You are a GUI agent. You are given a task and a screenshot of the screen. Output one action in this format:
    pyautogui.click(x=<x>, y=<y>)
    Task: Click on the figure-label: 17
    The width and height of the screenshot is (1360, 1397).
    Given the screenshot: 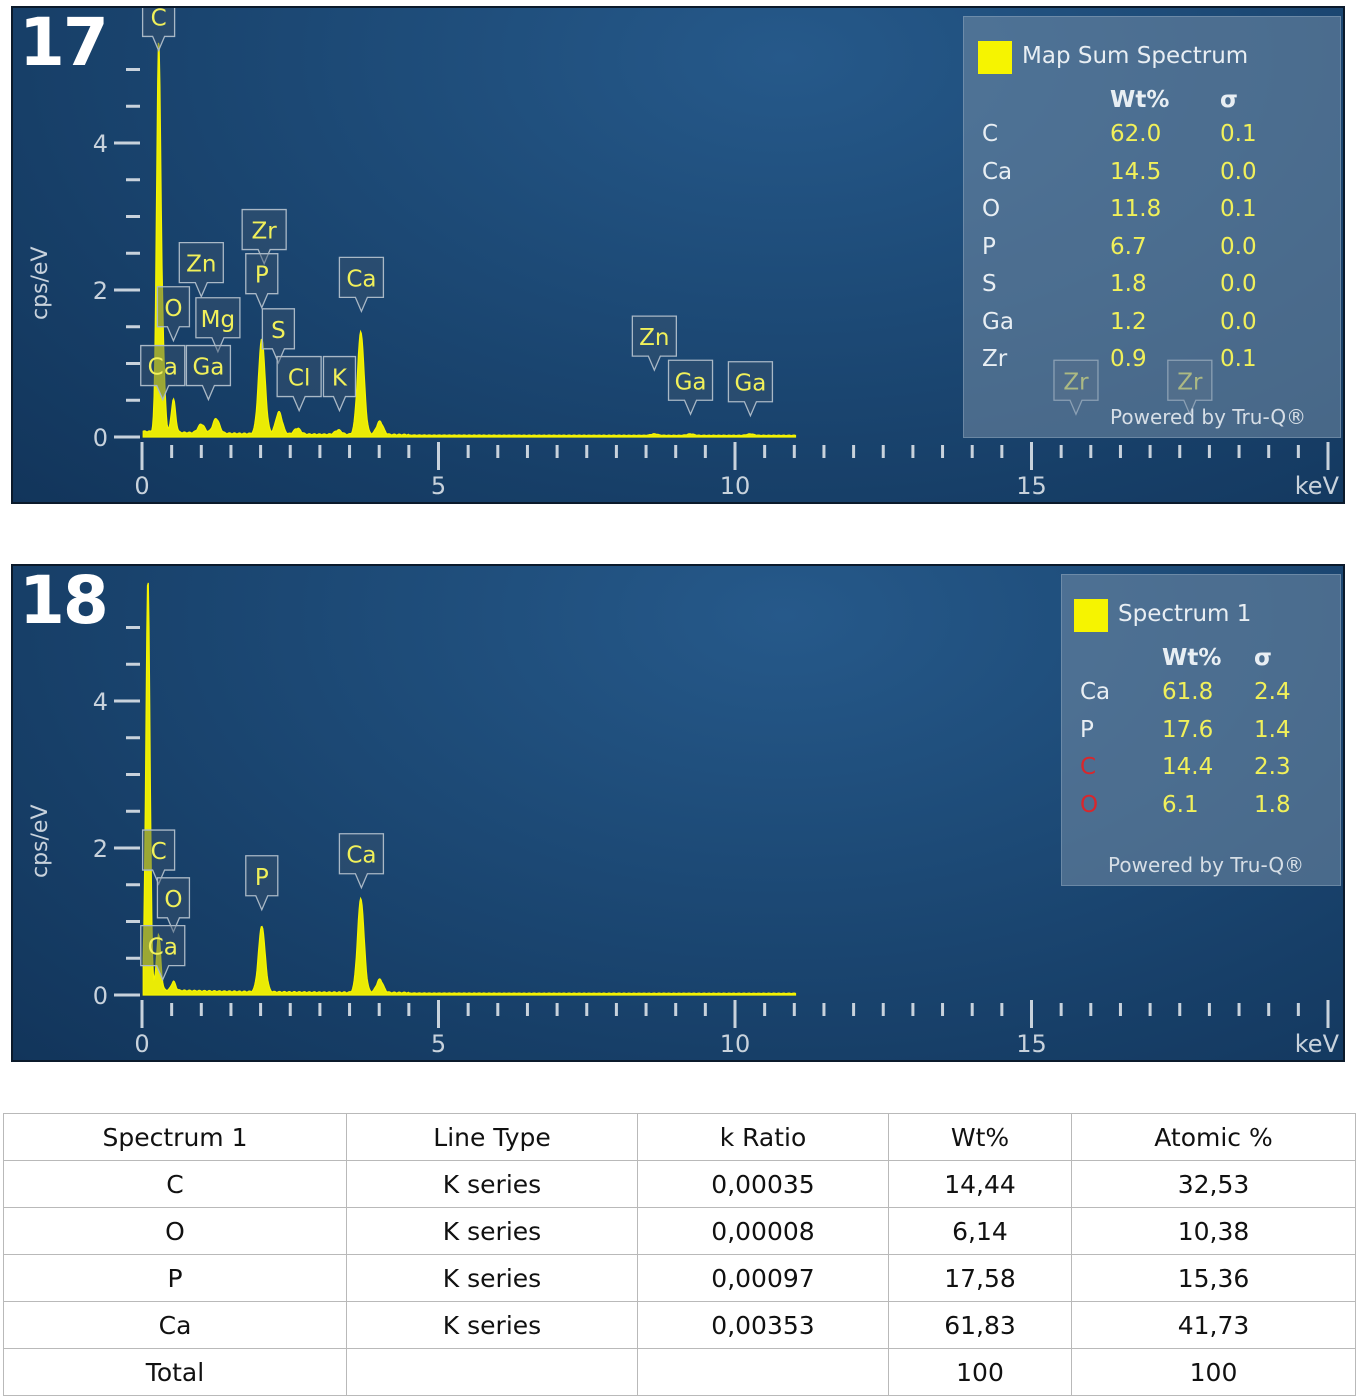 What is the action you would take?
    pyautogui.click(x=64, y=43)
    